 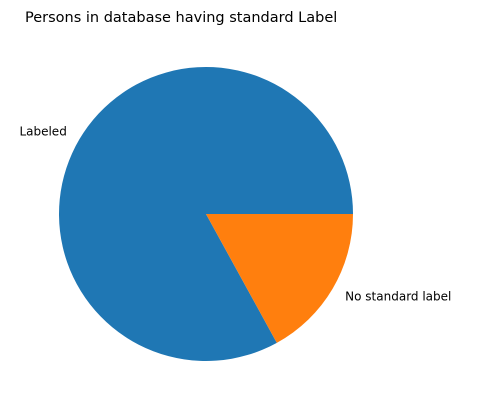 What do you see at coordinates (42, 132) in the screenshot?
I see `pie-label-labeled: Labeled` at bounding box center [42, 132].